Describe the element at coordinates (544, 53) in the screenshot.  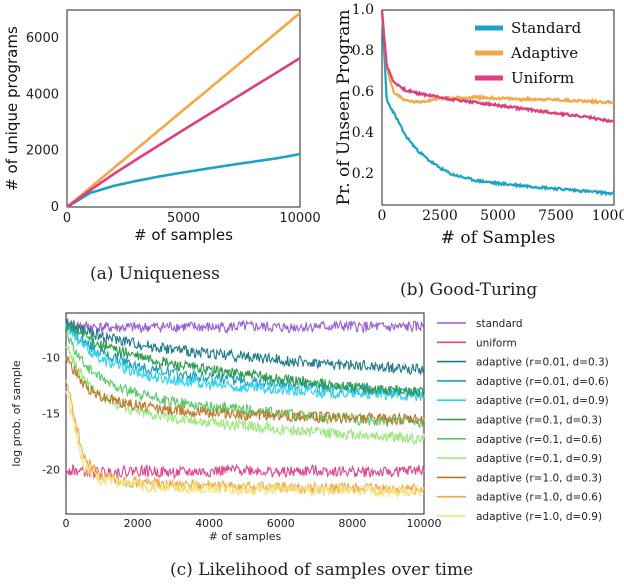
I see `legend-label: Adaptive` at that location.